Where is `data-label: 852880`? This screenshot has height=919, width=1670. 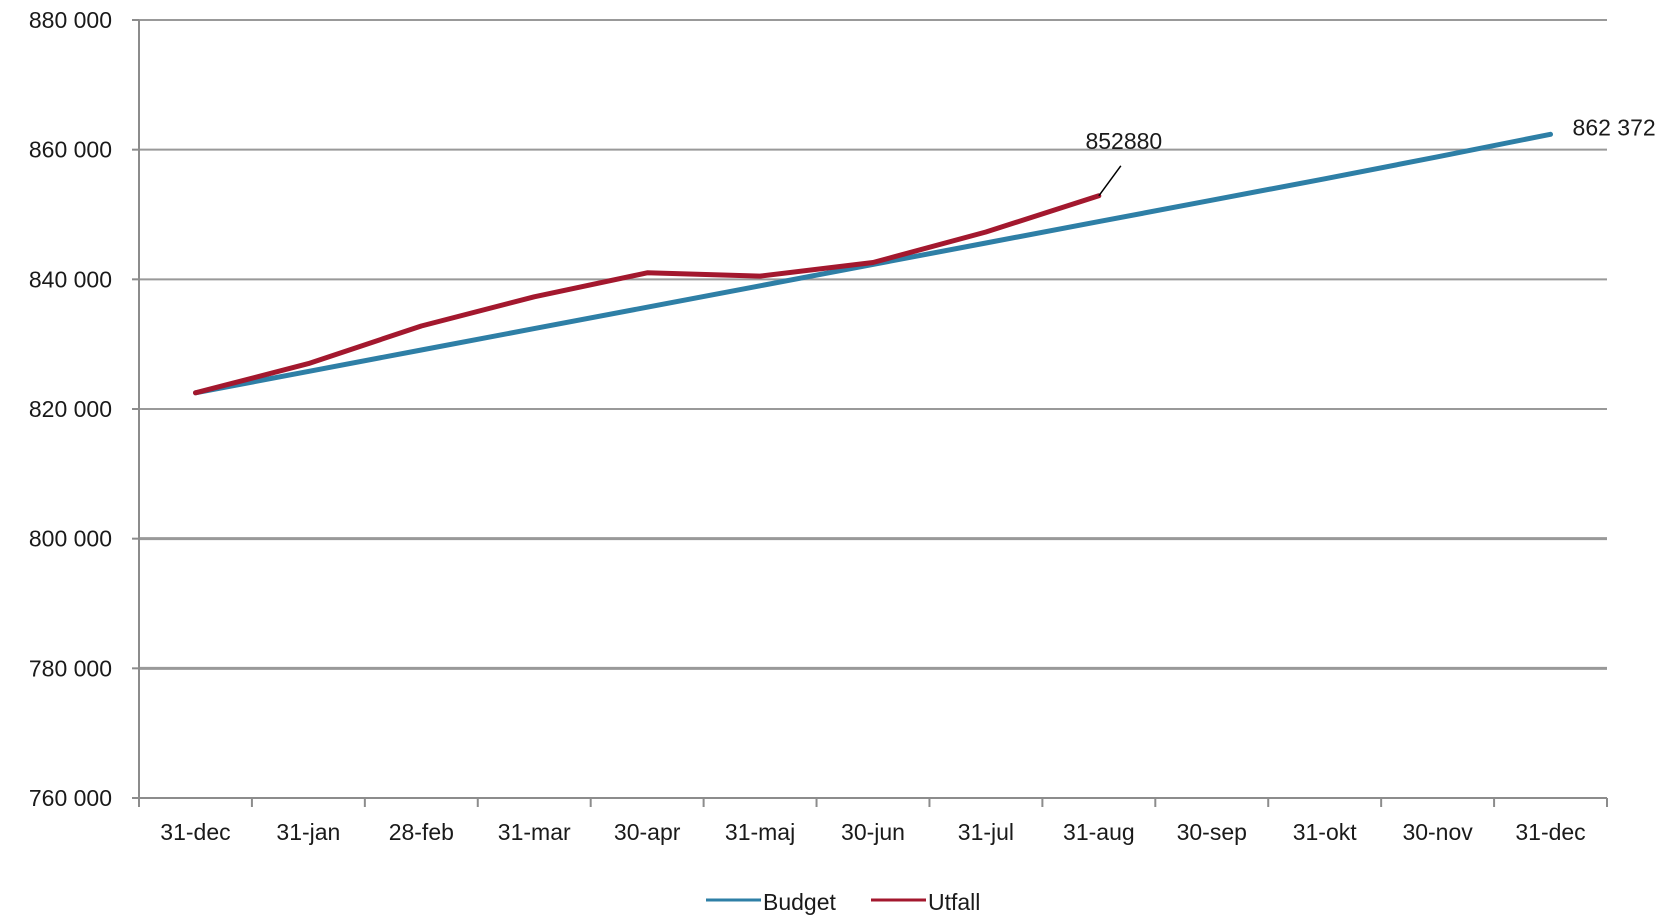
data-label: 852880 is located at coordinates (1123, 141).